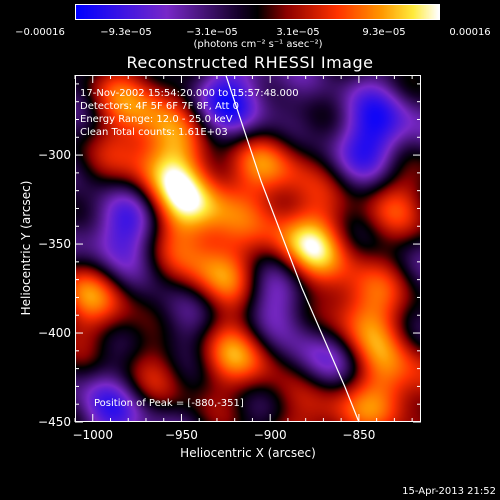 The width and height of the screenshot is (500, 500). I want to click on info-energy-range: Energy Range: 12.0 - 25.0 keV, so click(156, 119).